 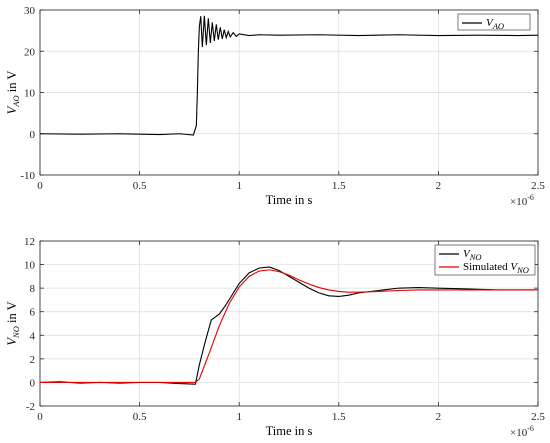 What do you see at coordinates (13, 323) in the screenshot?
I see `y-axis-label: VNO in V` at bounding box center [13, 323].